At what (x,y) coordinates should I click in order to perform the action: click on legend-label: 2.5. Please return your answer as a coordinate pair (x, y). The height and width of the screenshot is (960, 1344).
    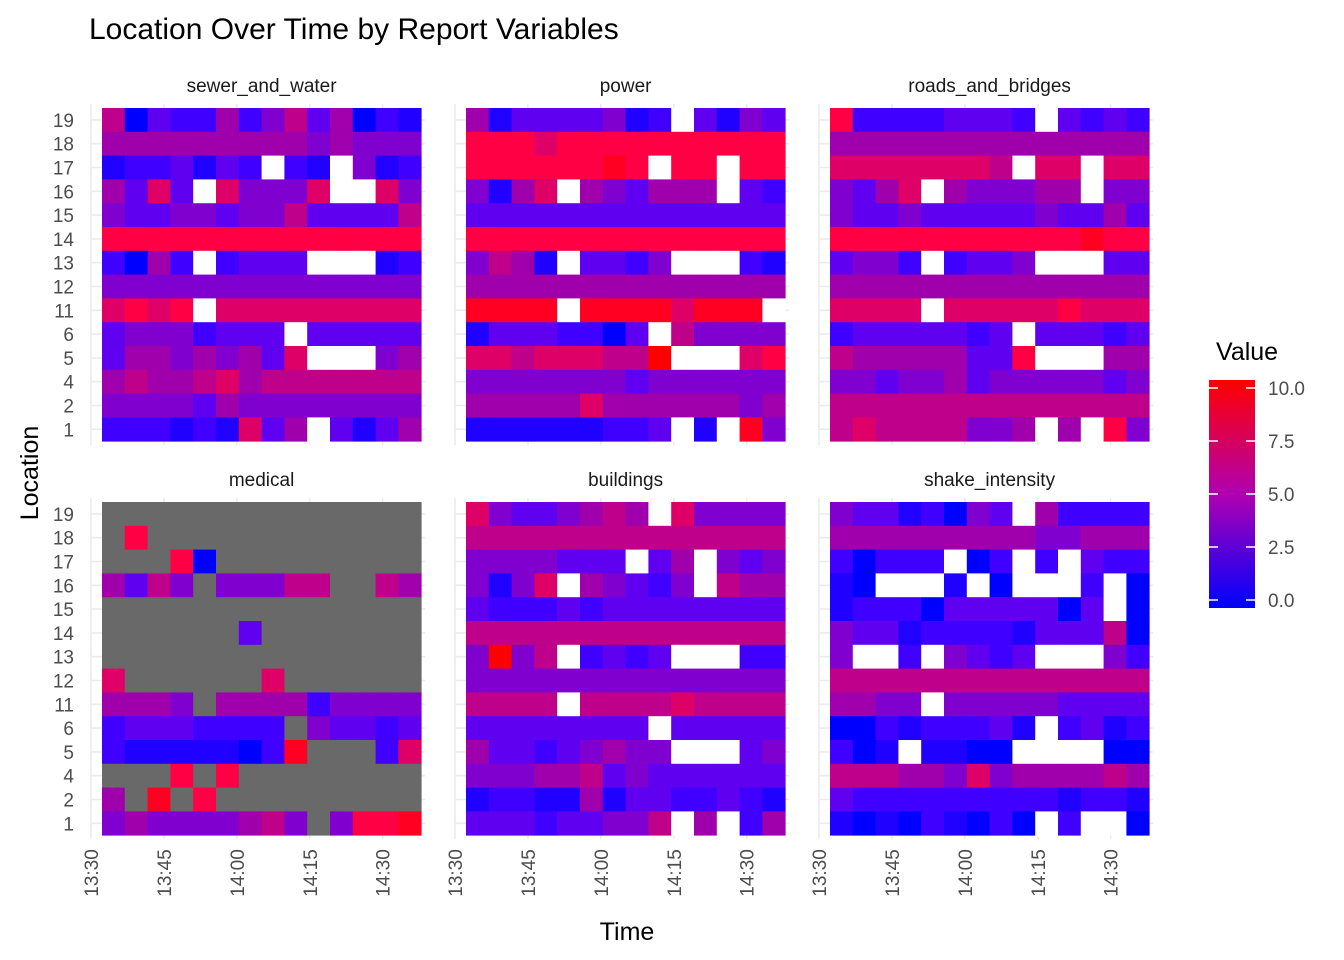
    Looking at the image, I should click on (1281, 548).